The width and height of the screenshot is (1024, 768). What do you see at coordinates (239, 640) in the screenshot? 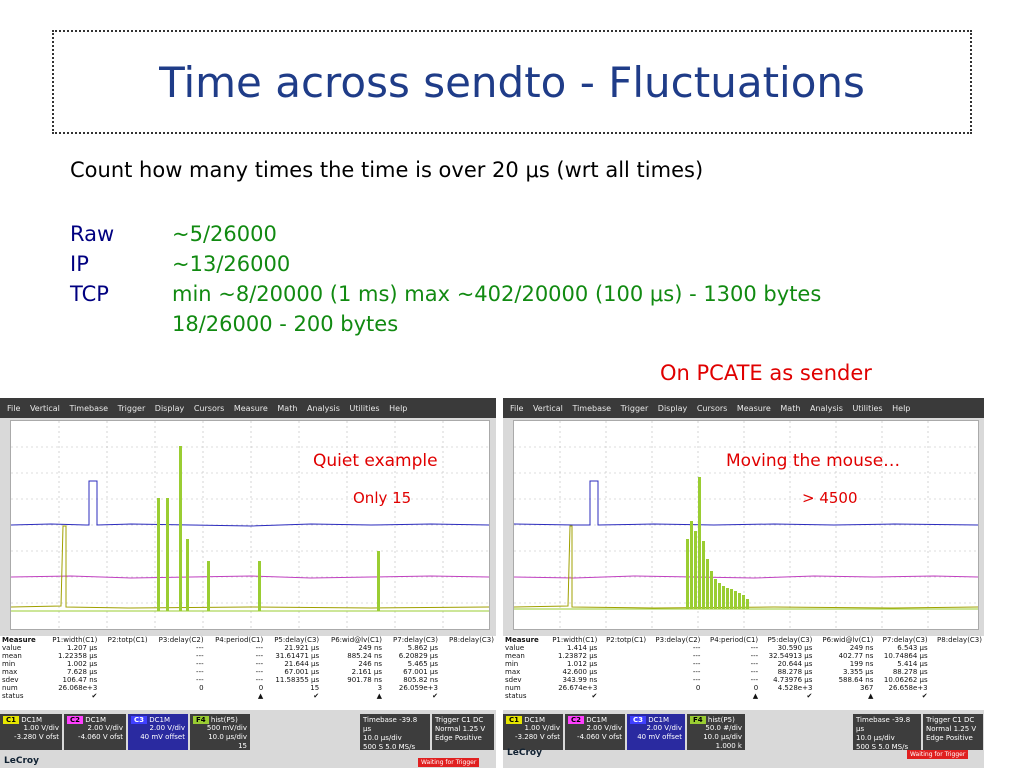
I see `header-cell: P4:period(C1)` at bounding box center [239, 640].